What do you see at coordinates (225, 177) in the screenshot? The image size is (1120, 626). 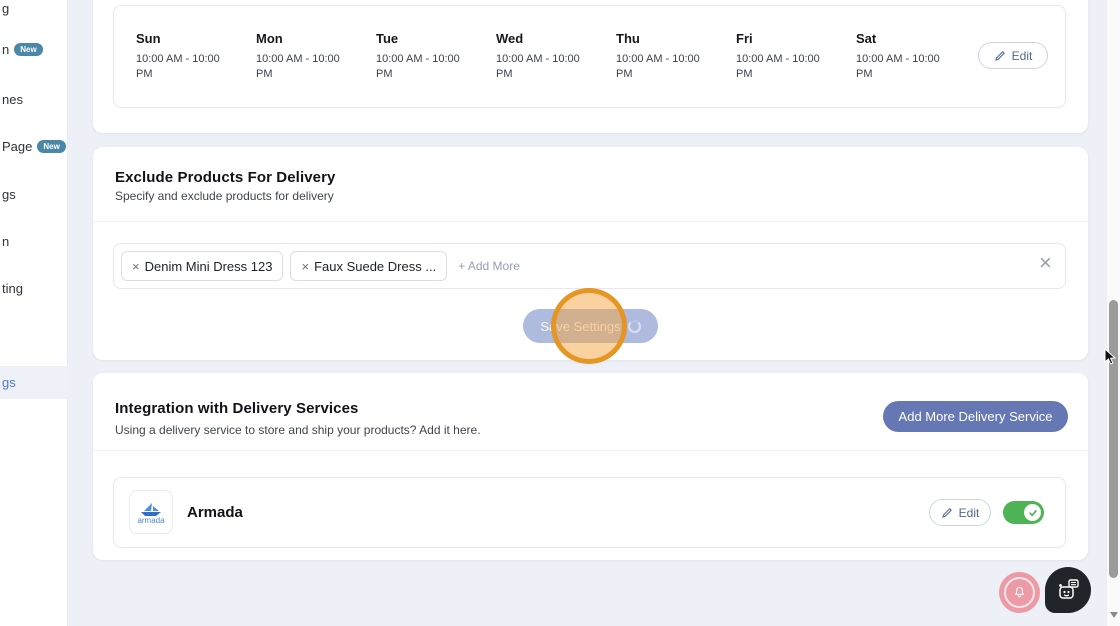 I see `exclude-products-title: Exclude Products For Delivery` at bounding box center [225, 177].